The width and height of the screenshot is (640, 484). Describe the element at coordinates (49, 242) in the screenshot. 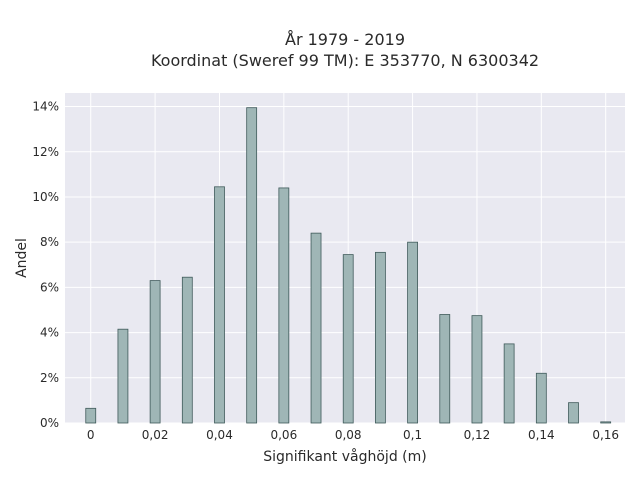

I see `y-tick-label-4: 8%` at that location.